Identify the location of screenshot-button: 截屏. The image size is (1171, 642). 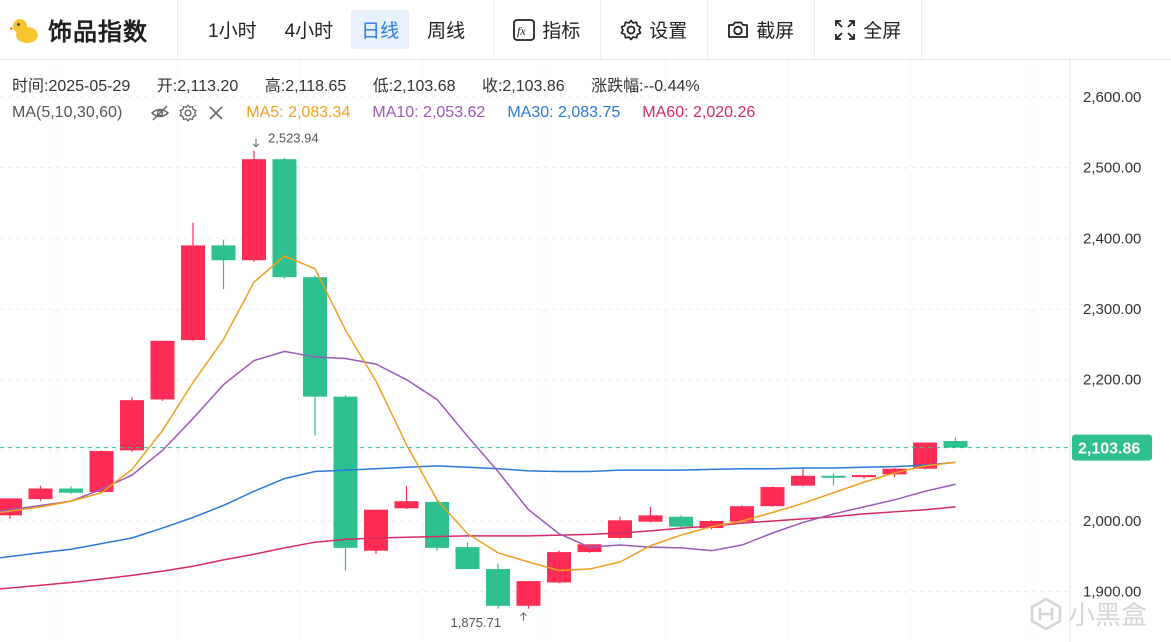
(762, 30).